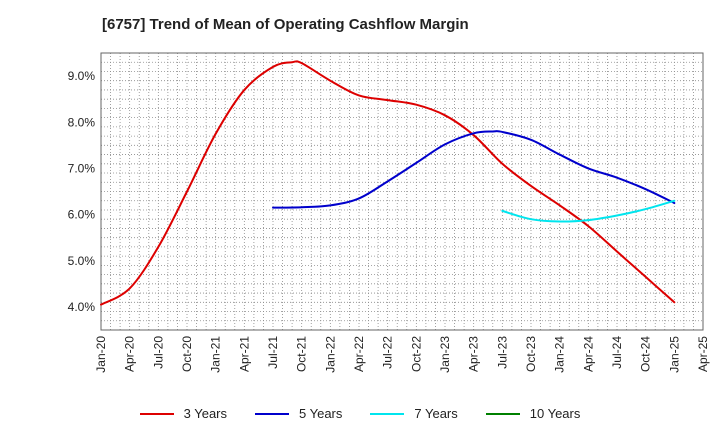 The image size is (720, 440). I want to click on legend-label-3-years: 3 Years, so click(205, 413).